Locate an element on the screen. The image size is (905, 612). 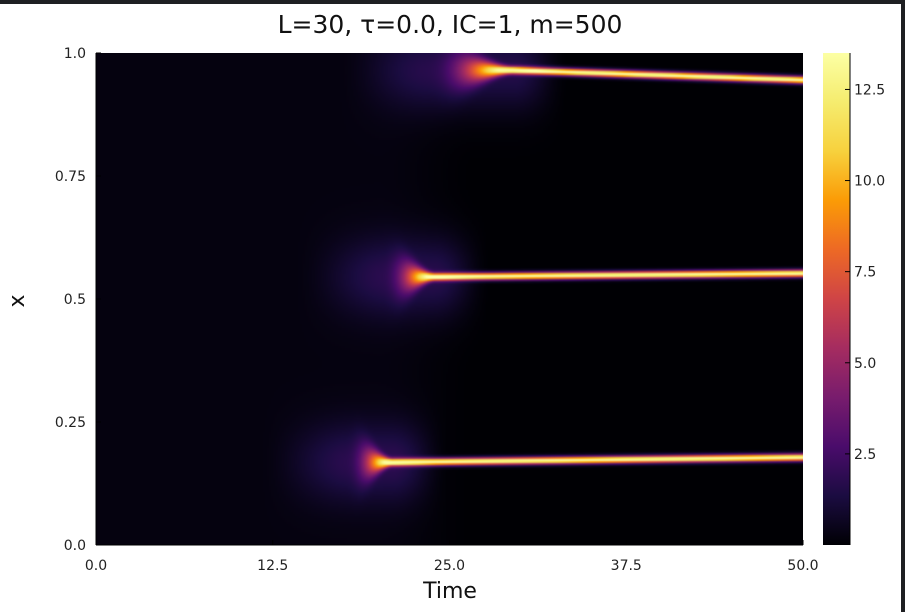
x-tick-label: 50.0 is located at coordinates (802, 566).